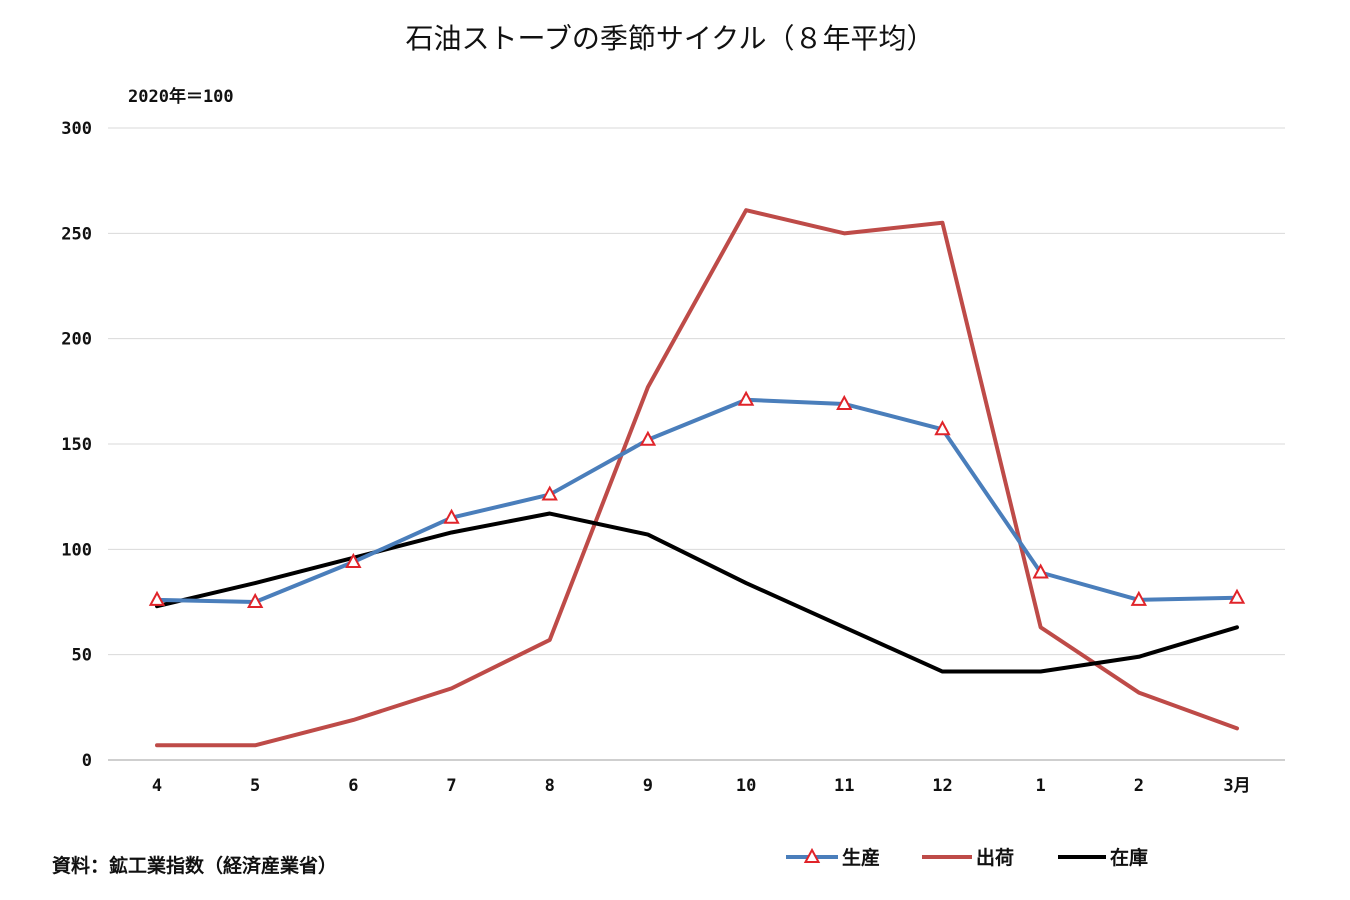  What do you see at coordinates (995, 857) in the screenshot?
I see `legend-label: 出荷` at bounding box center [995, 857].